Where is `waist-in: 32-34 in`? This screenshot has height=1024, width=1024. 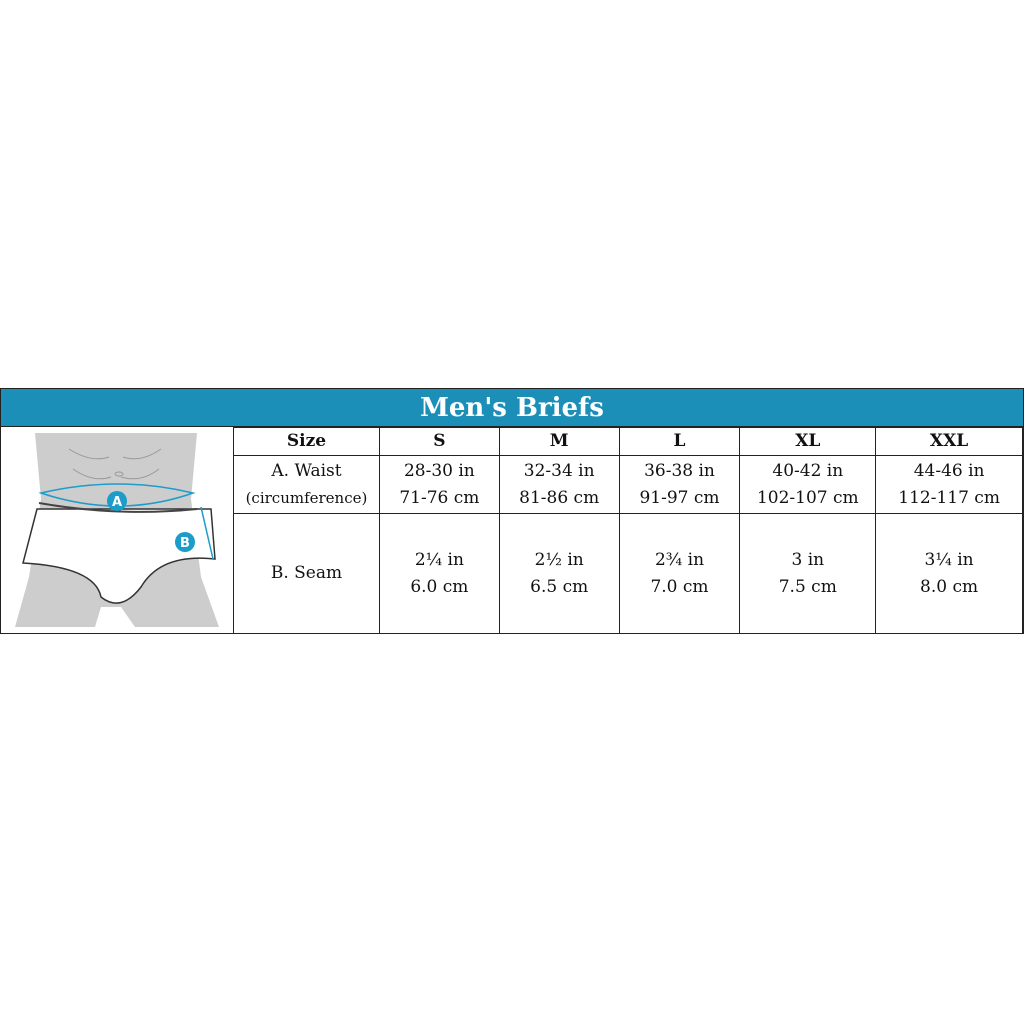
waist-in: 32-34 in is located at coordinates (559, 470).